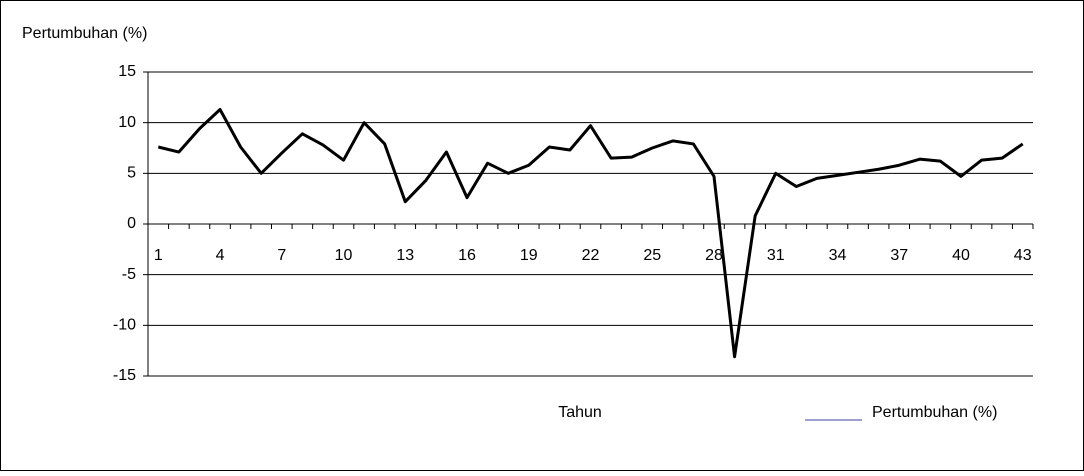 The width and height of the screenshot is (1084, 476). What do you see at coordinates (131, 173) in the screenshot?
I see `y-tick-label: 5` at bounding box center [131, 173].